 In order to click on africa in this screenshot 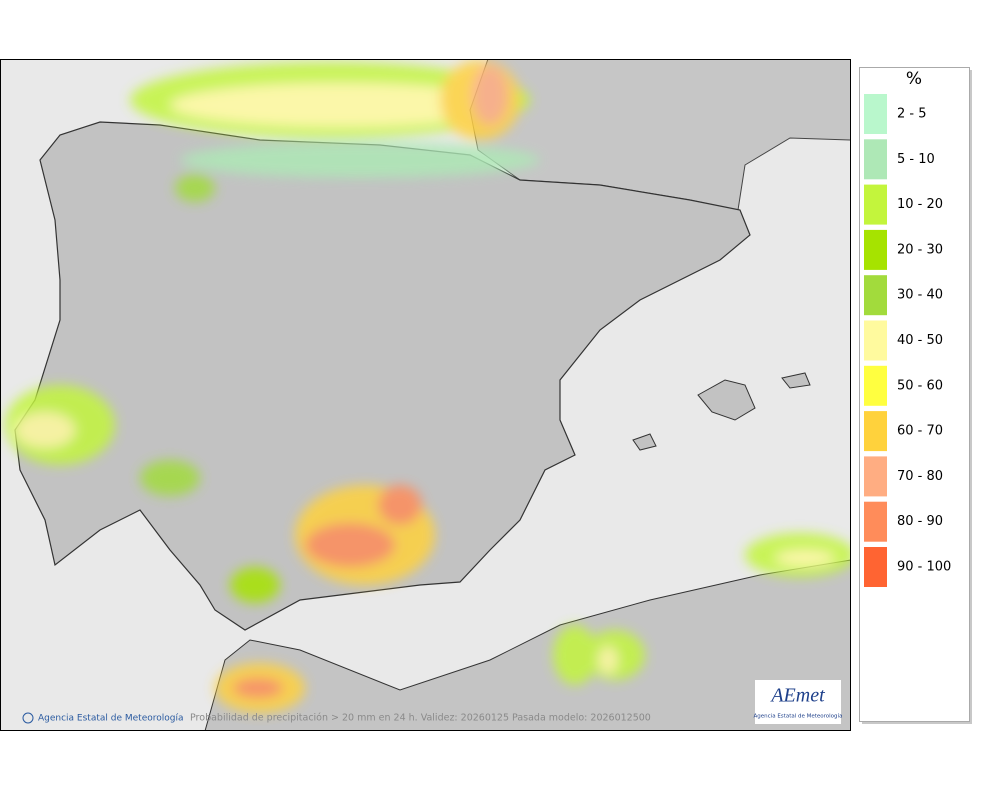, I will do `click(527, 644)`.